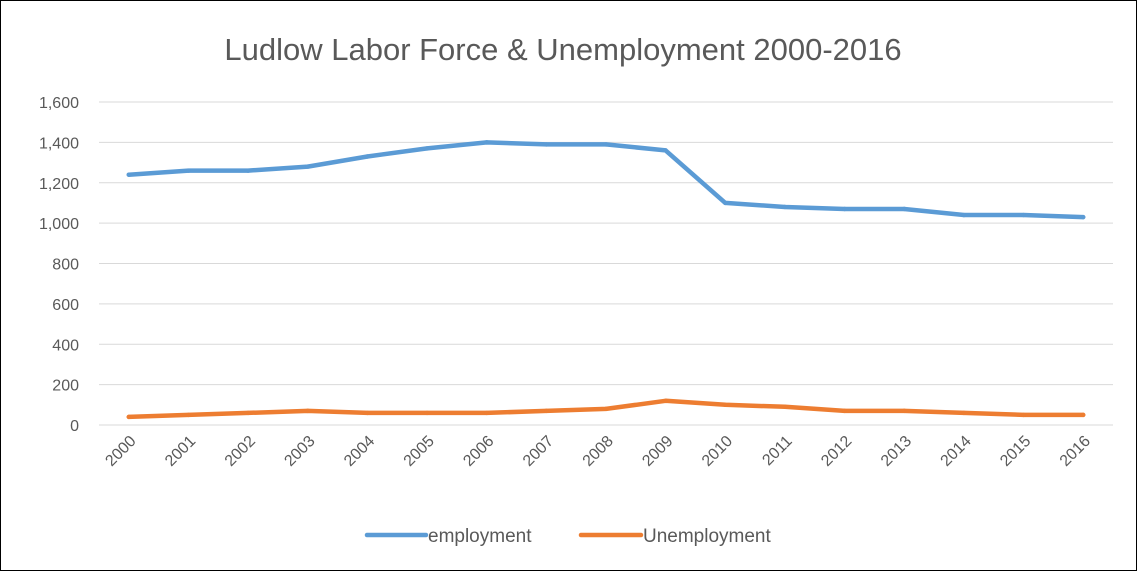 Image resolution: width=1137 pixels, height=571 pixels. What do you see at coordinates (1075, 451) in the screenshot?
I see `x-tick-label: 2016` at bounding box center [1075, 451].